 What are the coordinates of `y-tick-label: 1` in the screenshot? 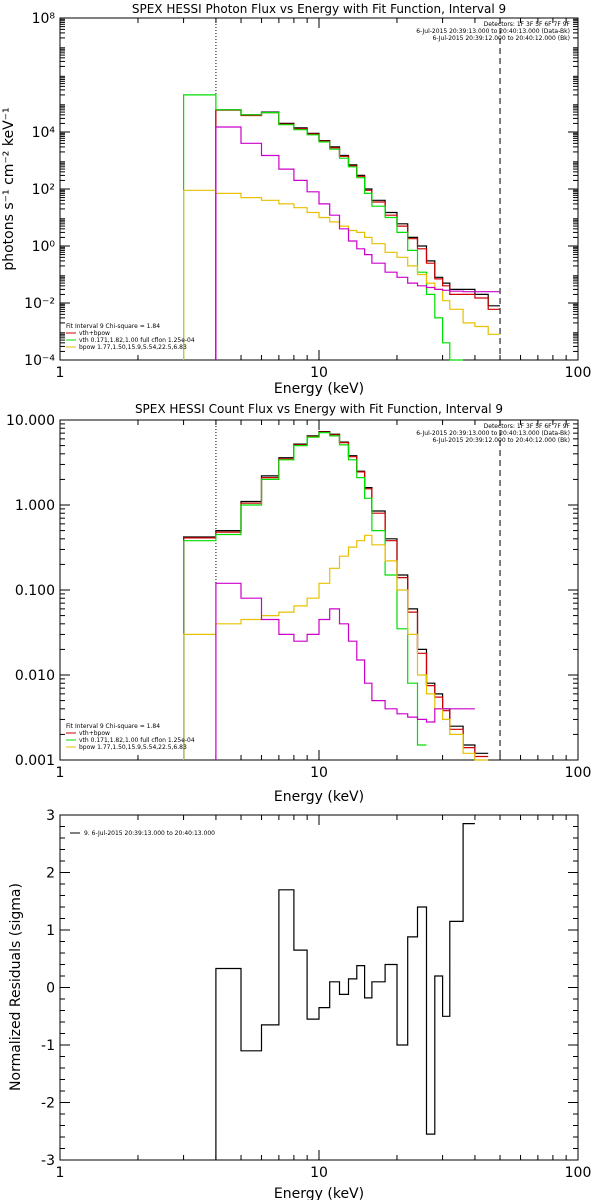 It's located at (50, 931).